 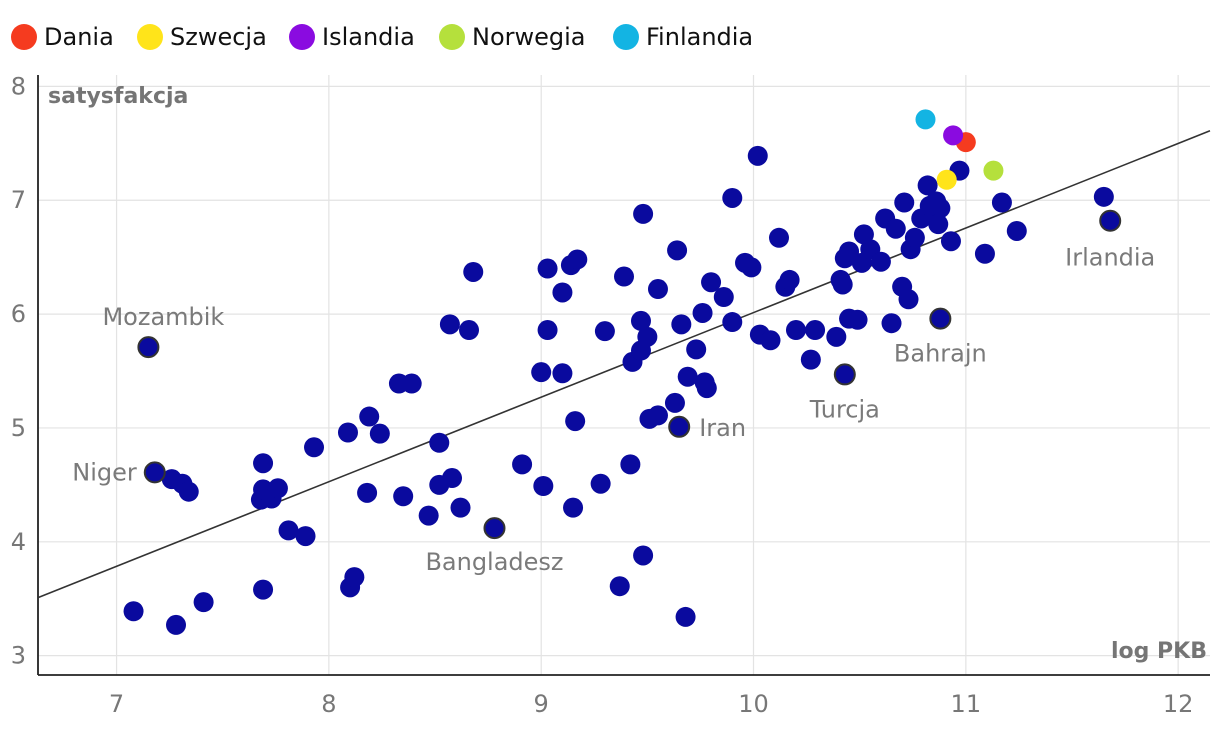 I want to click on x-axis-label: log PKB, so click(x=1159, y=651).